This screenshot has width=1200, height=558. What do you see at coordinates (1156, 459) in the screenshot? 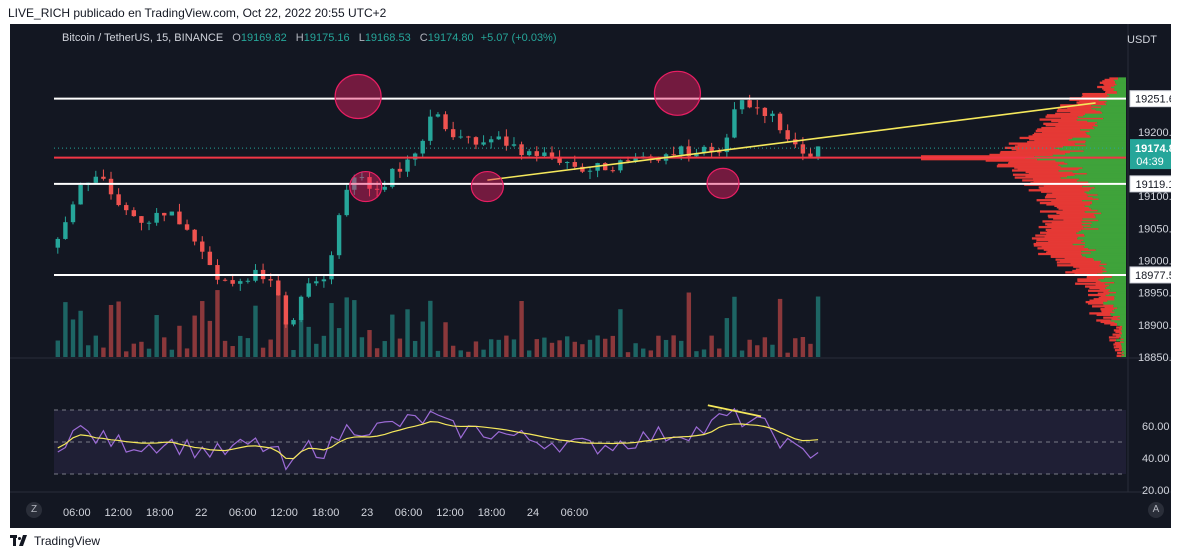
I see `rsi-tick-label: 40.00` at bounding box center [1156, 459].